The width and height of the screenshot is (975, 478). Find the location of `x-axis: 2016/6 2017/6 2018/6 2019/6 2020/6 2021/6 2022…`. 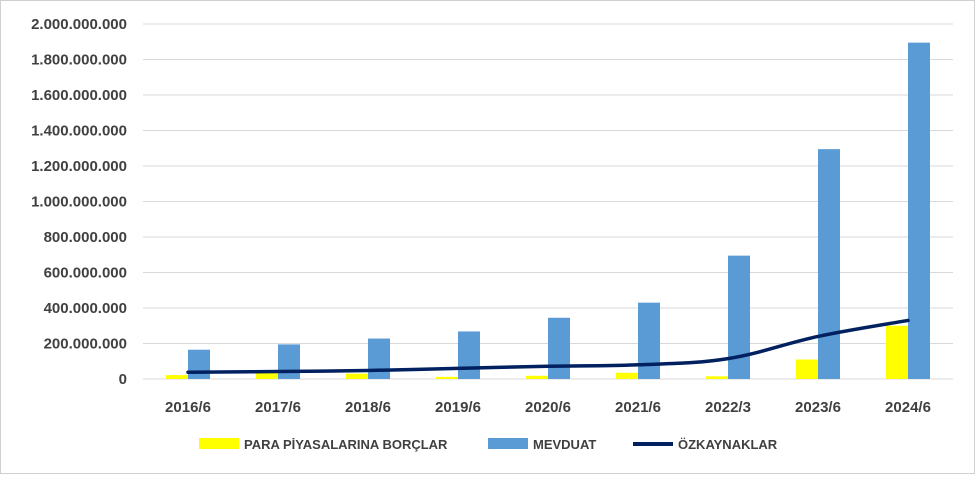

x-axis: 2016/6 2017/6 2018/6 2019/6 2020/6 2021/6 2022… is located at coordinates (548, 407).